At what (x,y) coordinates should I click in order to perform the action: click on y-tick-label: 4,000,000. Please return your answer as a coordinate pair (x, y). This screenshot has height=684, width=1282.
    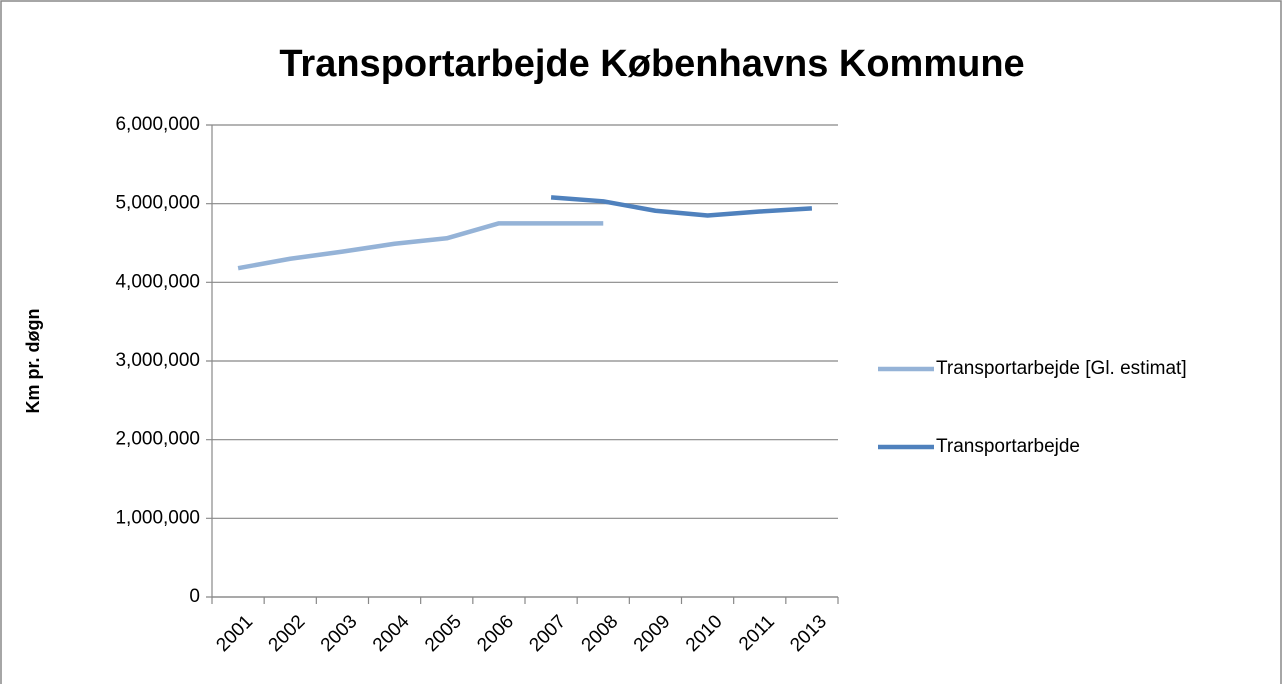
    Looking at the image, I should click on (157, 281).